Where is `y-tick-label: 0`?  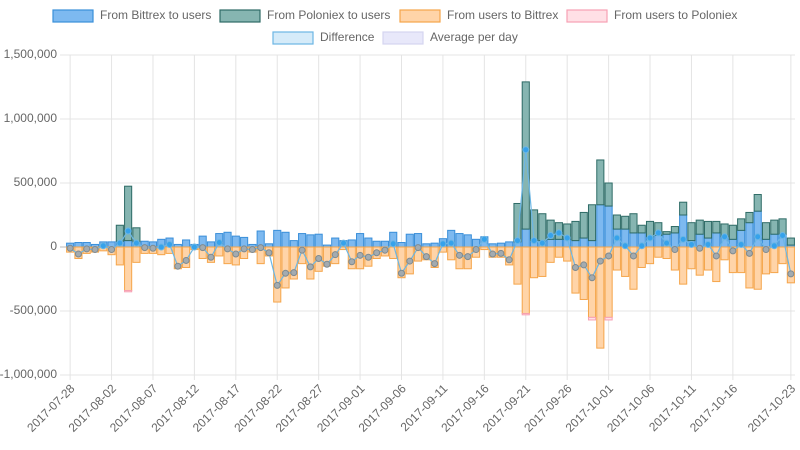
y-tick-label: 0 is located at coordinates (53, 246).